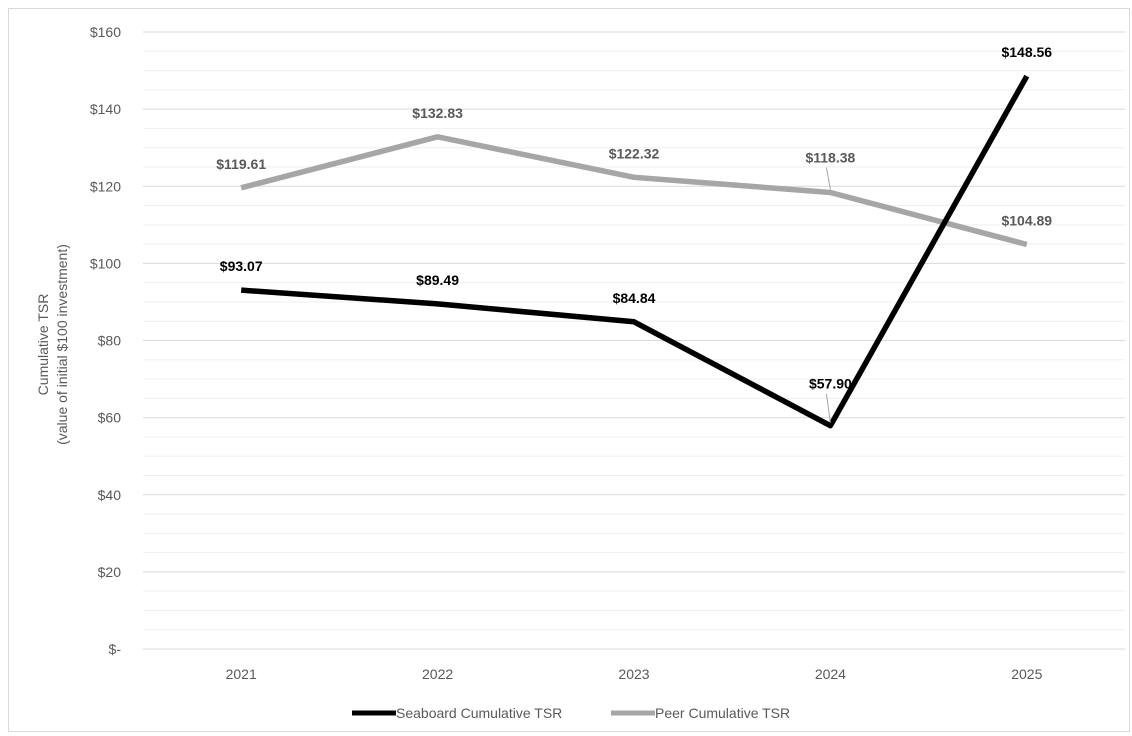 This screenshot has width=1132, height=736. I want to click on y-tick-label: $40, so click(110, 495).